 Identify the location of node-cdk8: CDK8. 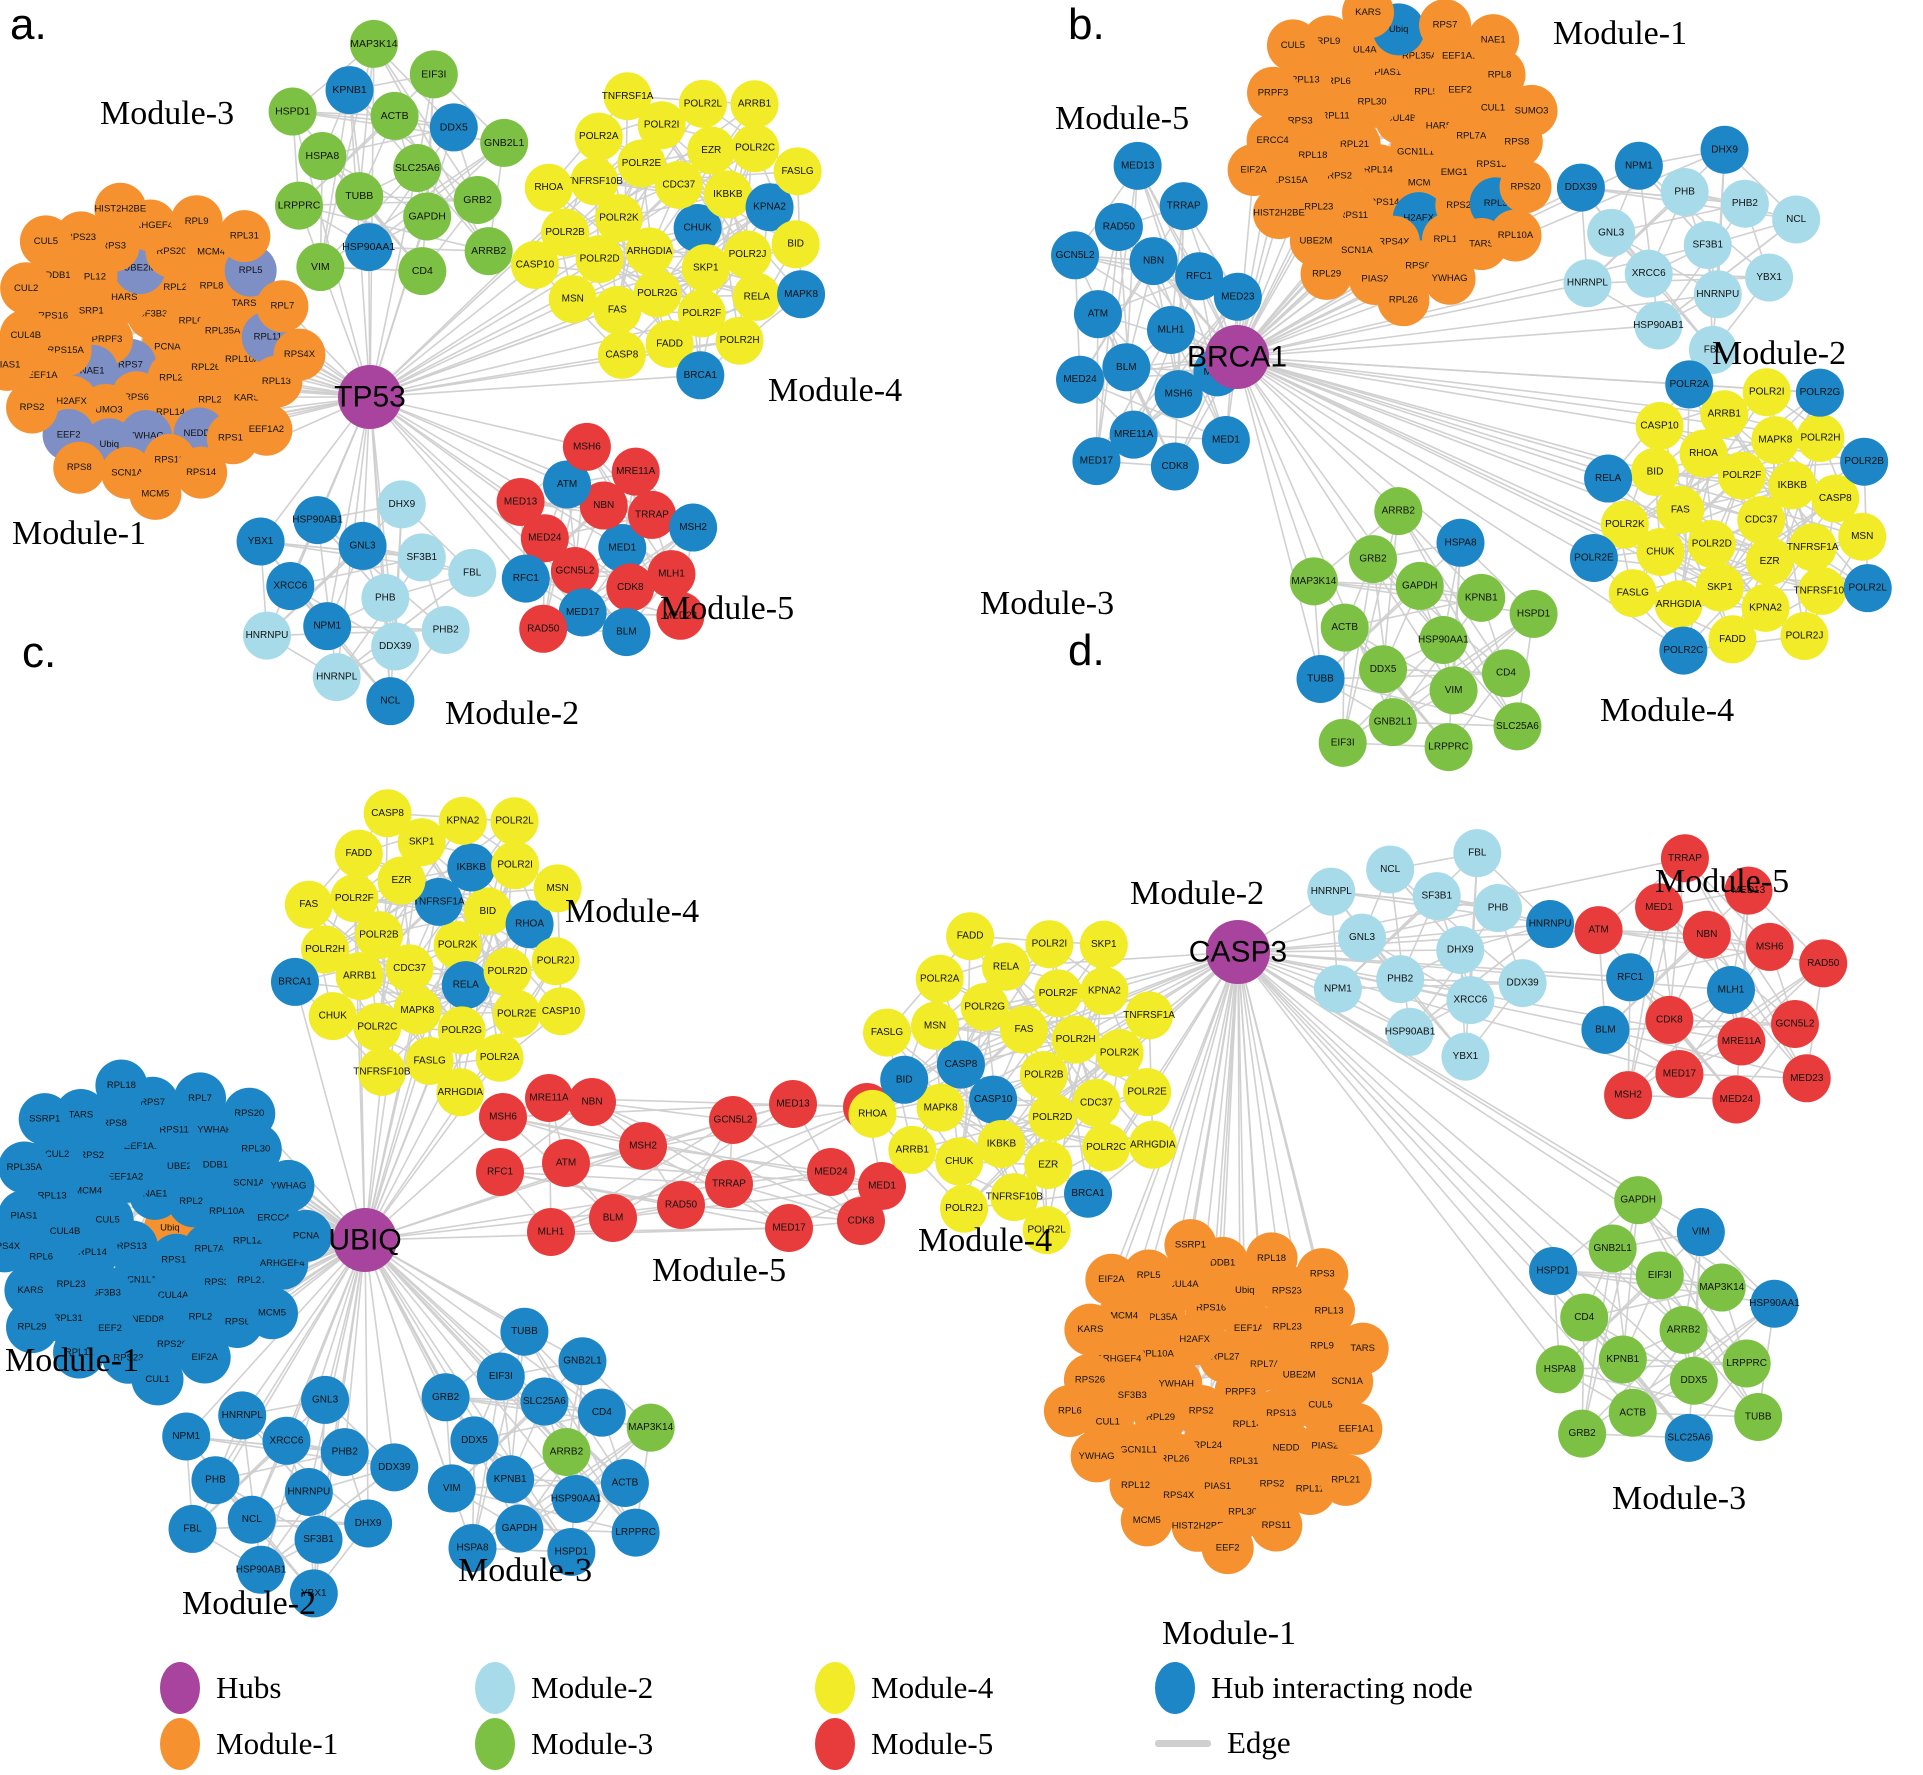
(1669, 1019).